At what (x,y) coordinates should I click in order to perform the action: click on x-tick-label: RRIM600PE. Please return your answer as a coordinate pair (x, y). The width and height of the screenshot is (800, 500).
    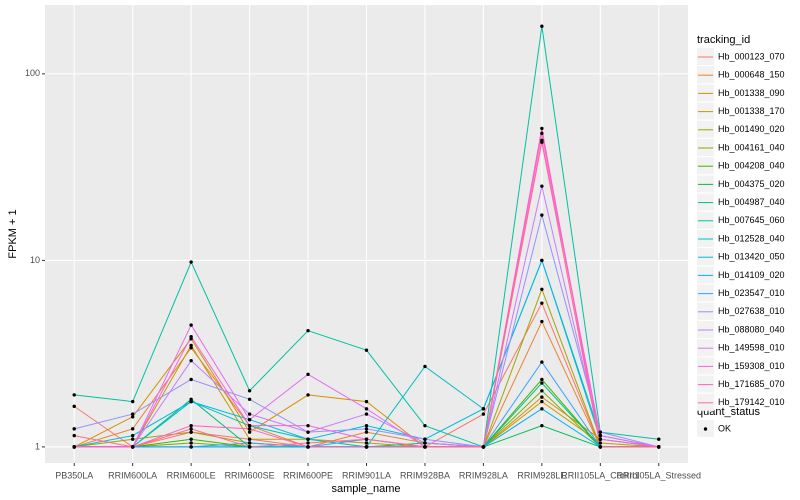
    Looking at the image, I should click on (308, 475).